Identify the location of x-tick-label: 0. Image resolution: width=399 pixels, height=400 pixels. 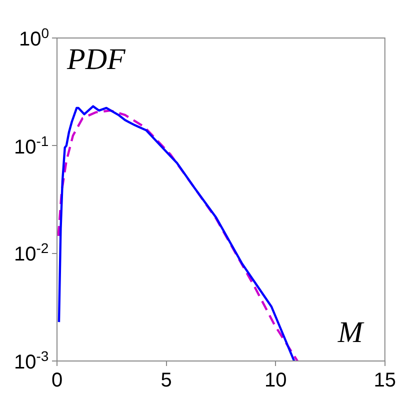
(57, 381).